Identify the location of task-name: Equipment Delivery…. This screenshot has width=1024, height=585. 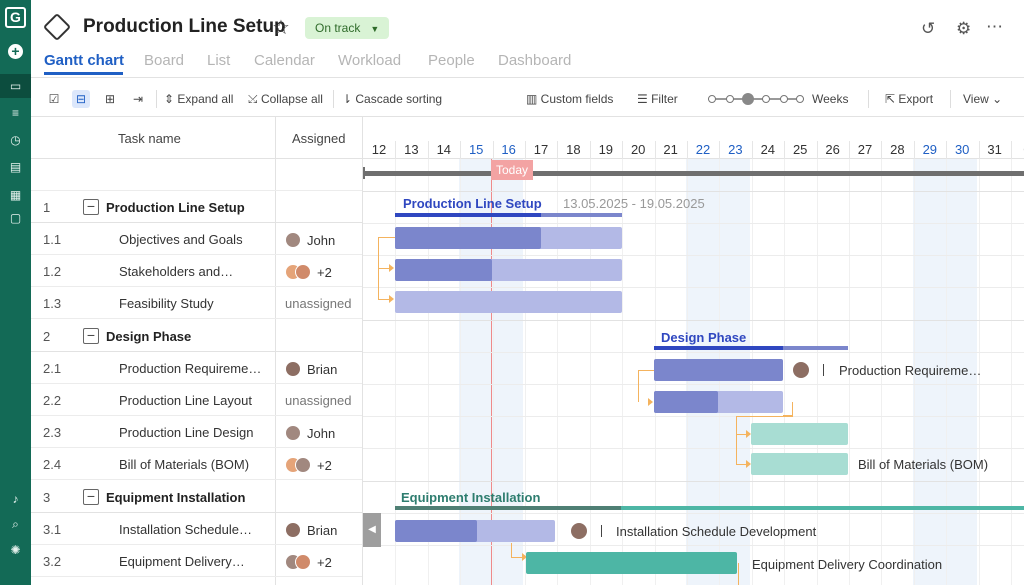
(182, 561).